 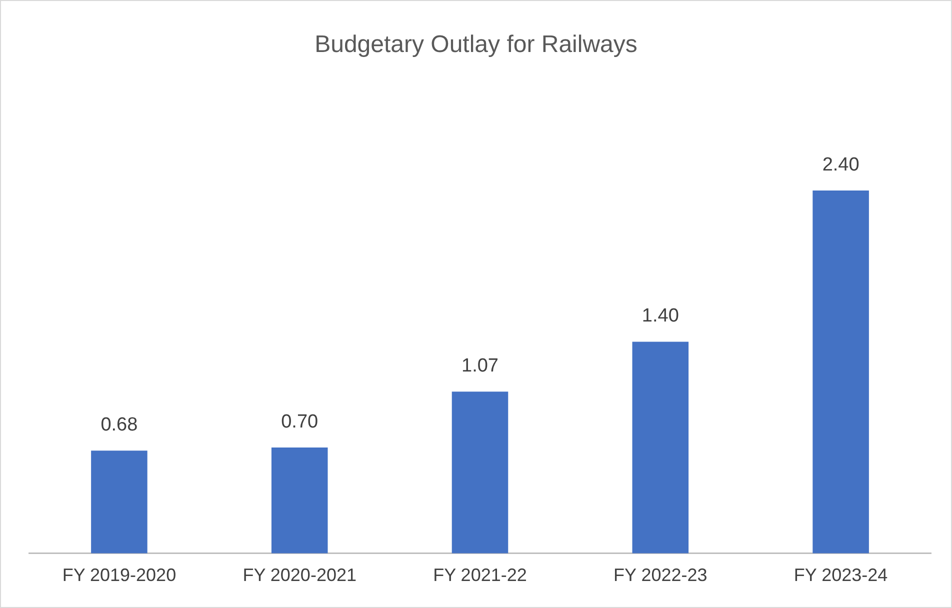 What do you see at coordinates (119, 575) in the screenshot?
I see `x-tick-label: FY 2019-2020` at bounding box center [119, 575].